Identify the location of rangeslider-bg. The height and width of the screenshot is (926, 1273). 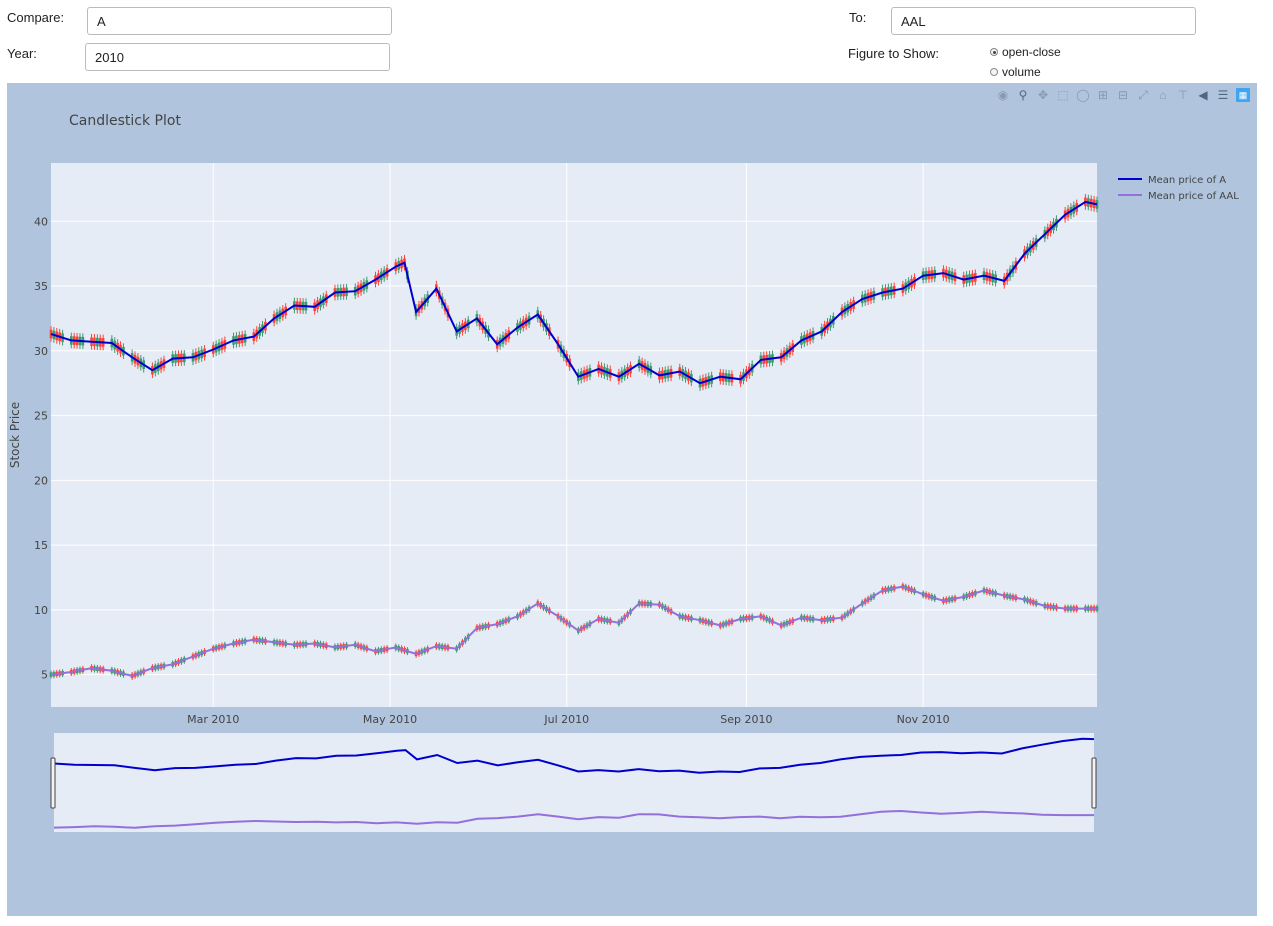
(574, 782).